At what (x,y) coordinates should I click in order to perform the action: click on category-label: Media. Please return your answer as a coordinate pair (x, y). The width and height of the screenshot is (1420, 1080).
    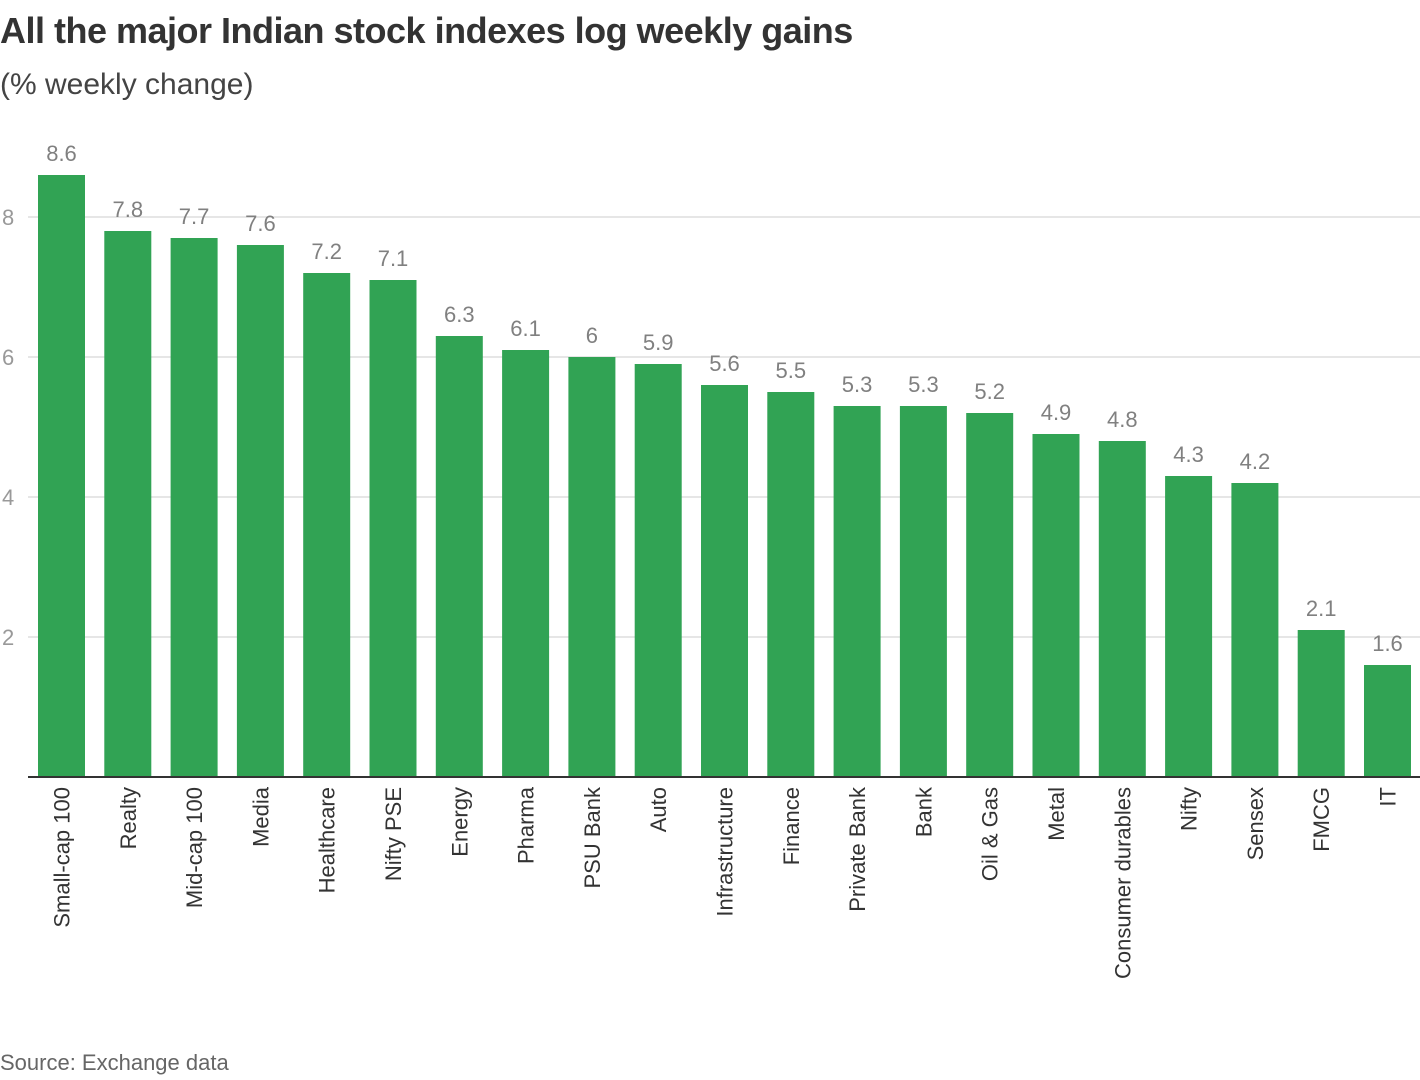
    Looking at the image, I should click on (260, 816).